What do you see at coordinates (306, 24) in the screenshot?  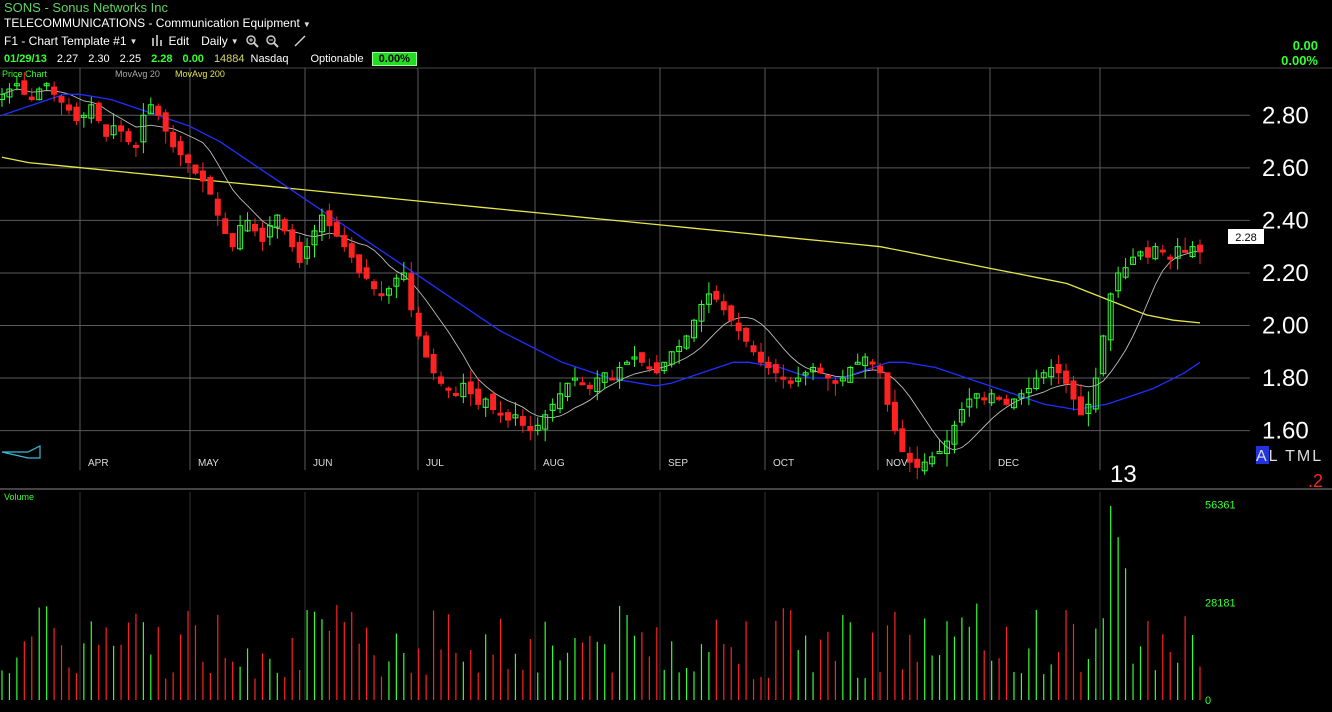 I see `sector-dropdown-icon: ▼` at bounding box center [306, 24].